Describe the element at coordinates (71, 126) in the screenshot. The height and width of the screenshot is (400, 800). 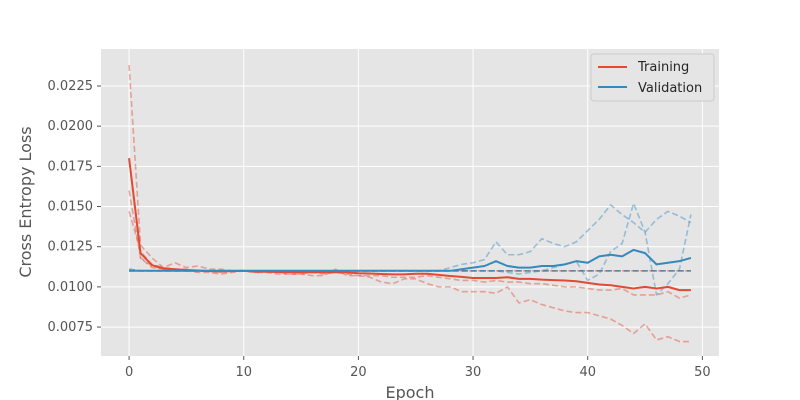
I see `y-tick-label: 0.0200` at that location.